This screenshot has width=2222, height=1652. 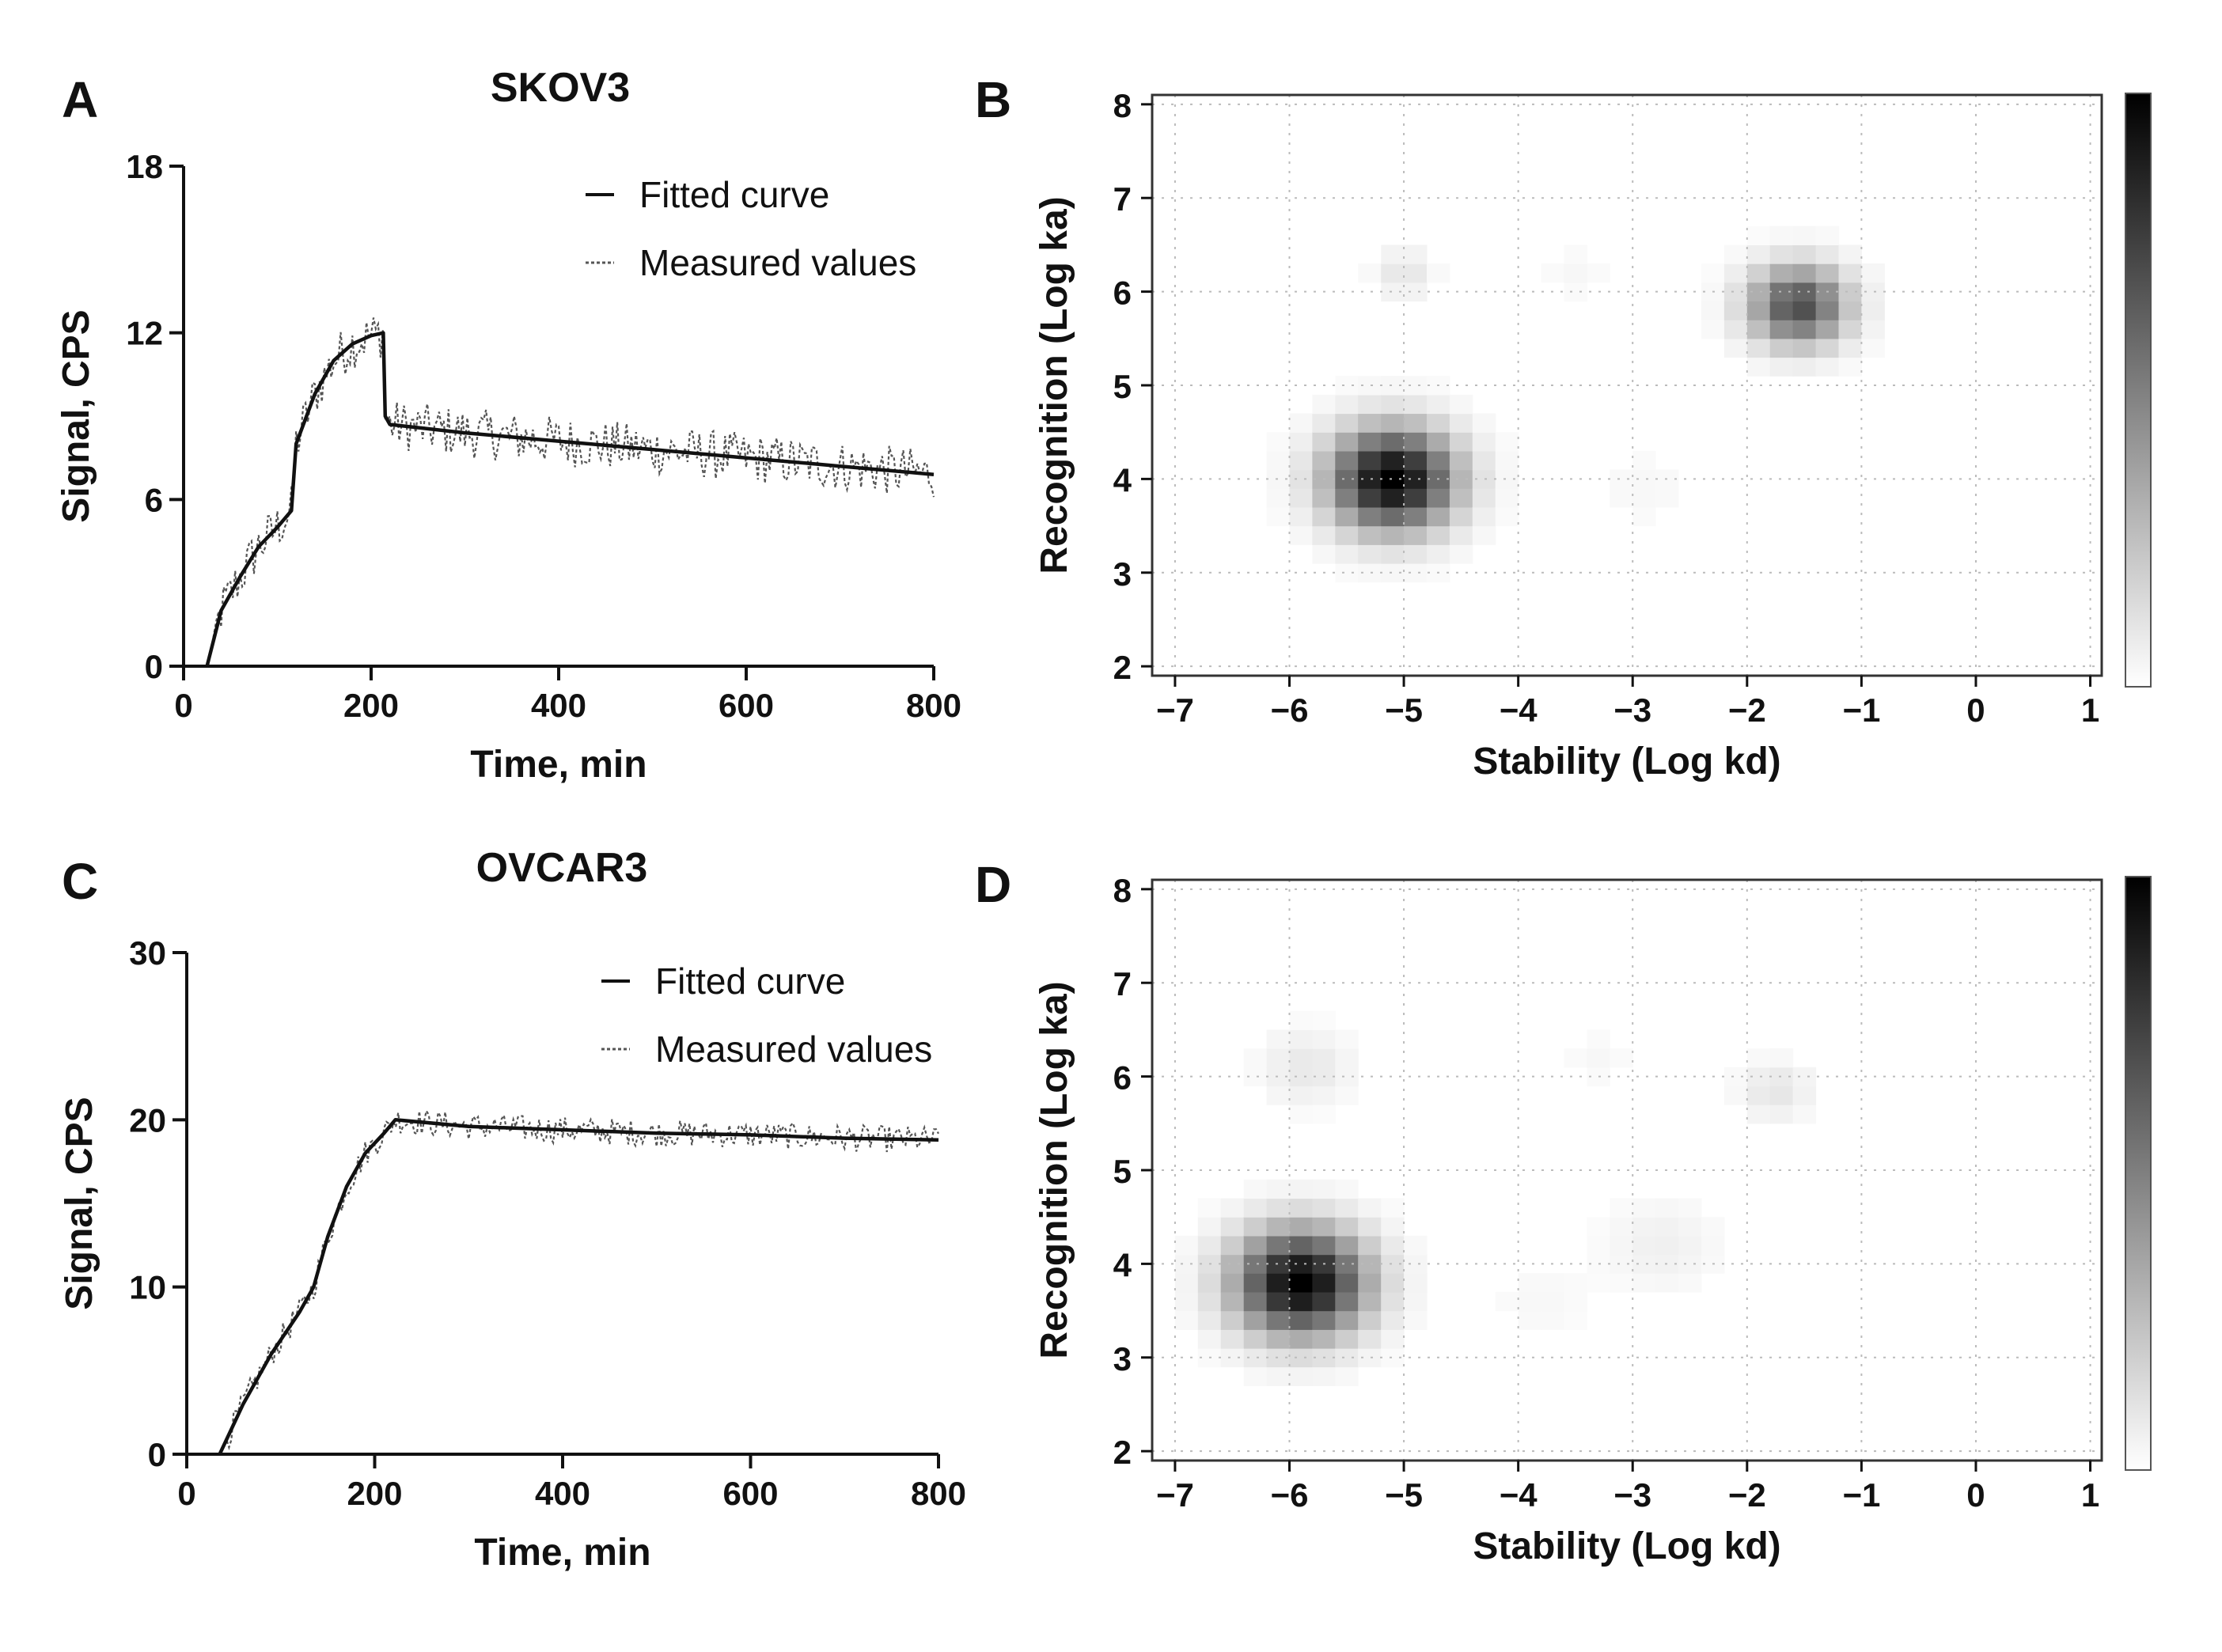 What do you see at coordinates (1404, 1495) in the screenshot?
I see `x-tick-label: −5` at bounding box center [1404, 1495].